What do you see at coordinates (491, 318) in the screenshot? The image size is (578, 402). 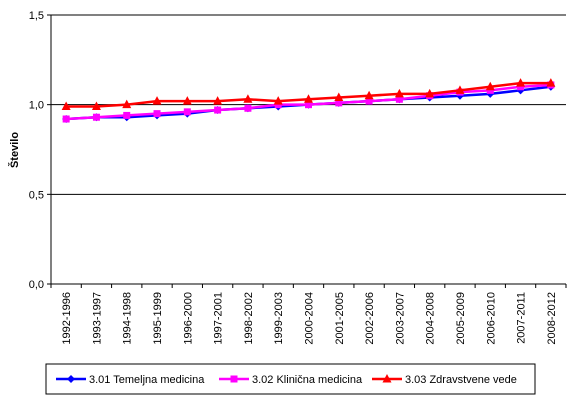 I see `x-tick-label: 2006-2010` at bounding box center [491, 318].